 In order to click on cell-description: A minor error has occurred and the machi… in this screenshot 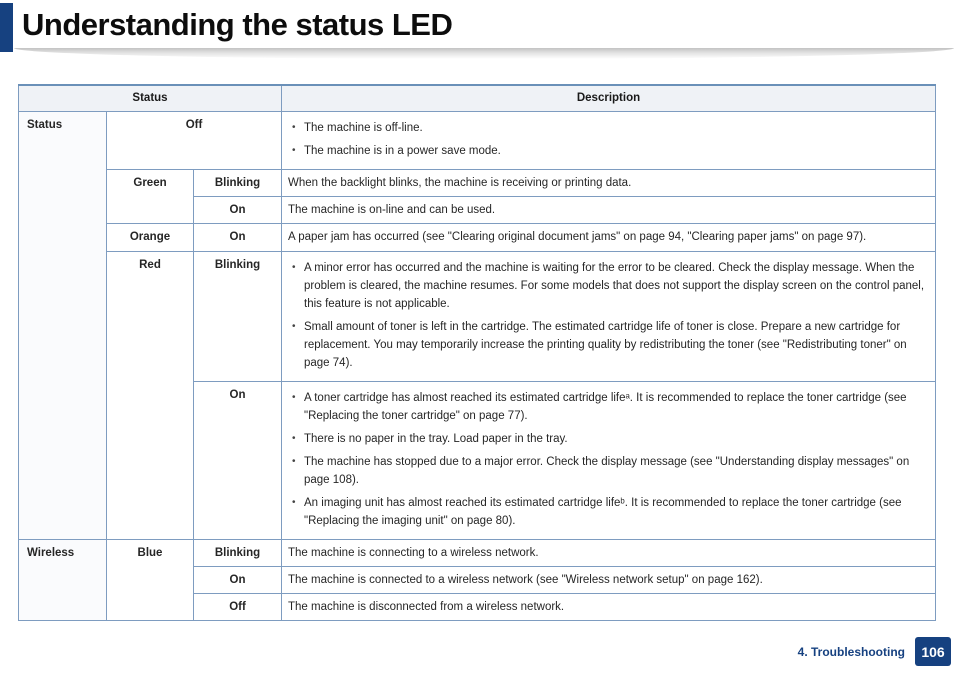, I will do `click(608, 316)`.